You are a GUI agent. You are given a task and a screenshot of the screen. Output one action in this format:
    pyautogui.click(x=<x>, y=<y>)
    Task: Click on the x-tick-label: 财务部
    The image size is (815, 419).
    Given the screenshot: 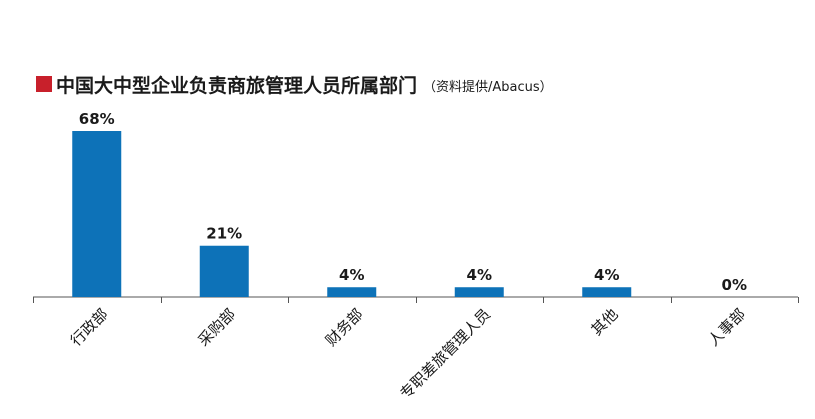 What is the action you would take?
    pyautogui.click(x=344, y=327)
    